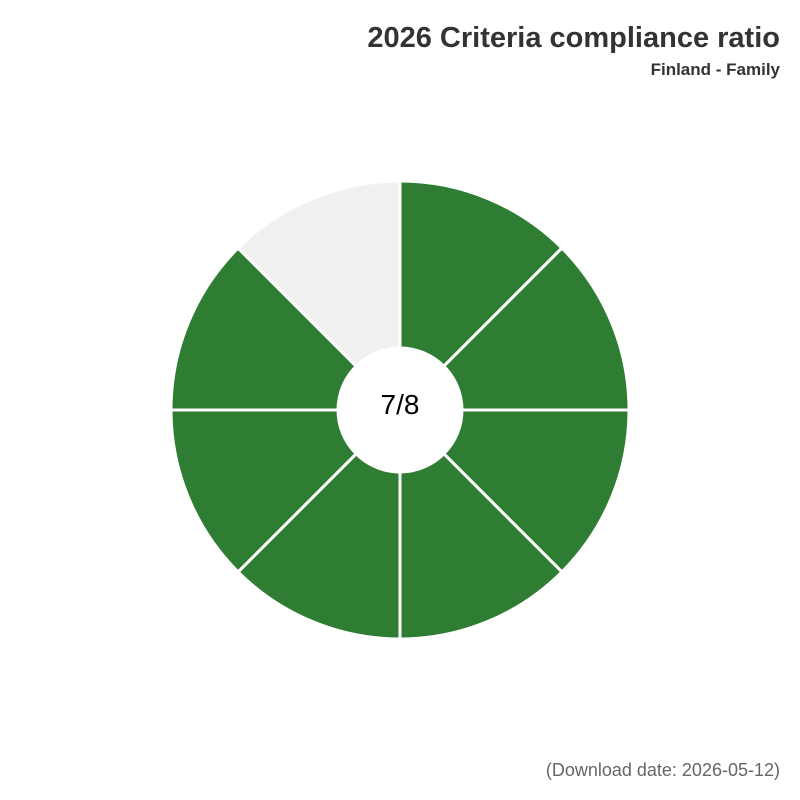 Image resolution: width=800 pixels, height=800 pixels. Describe the element at coordinates (319, 546) in the screenshot. I see `donut-segment-5-compliant` at that location.